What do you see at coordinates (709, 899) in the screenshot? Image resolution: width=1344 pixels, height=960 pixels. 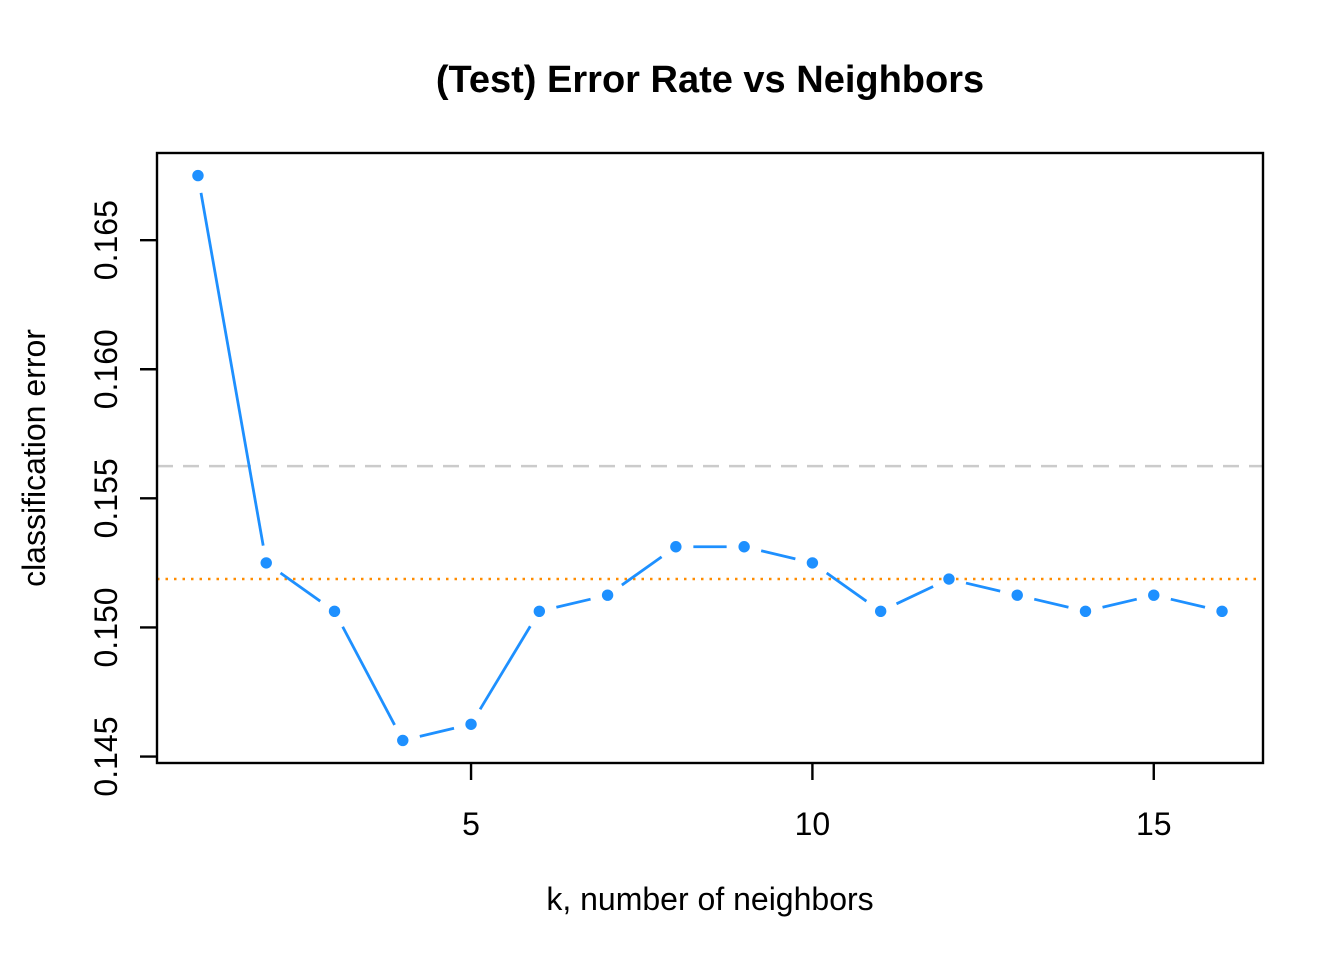 I see `x-axis-label: k, number of neighbors` at bounding box center [709, 899].